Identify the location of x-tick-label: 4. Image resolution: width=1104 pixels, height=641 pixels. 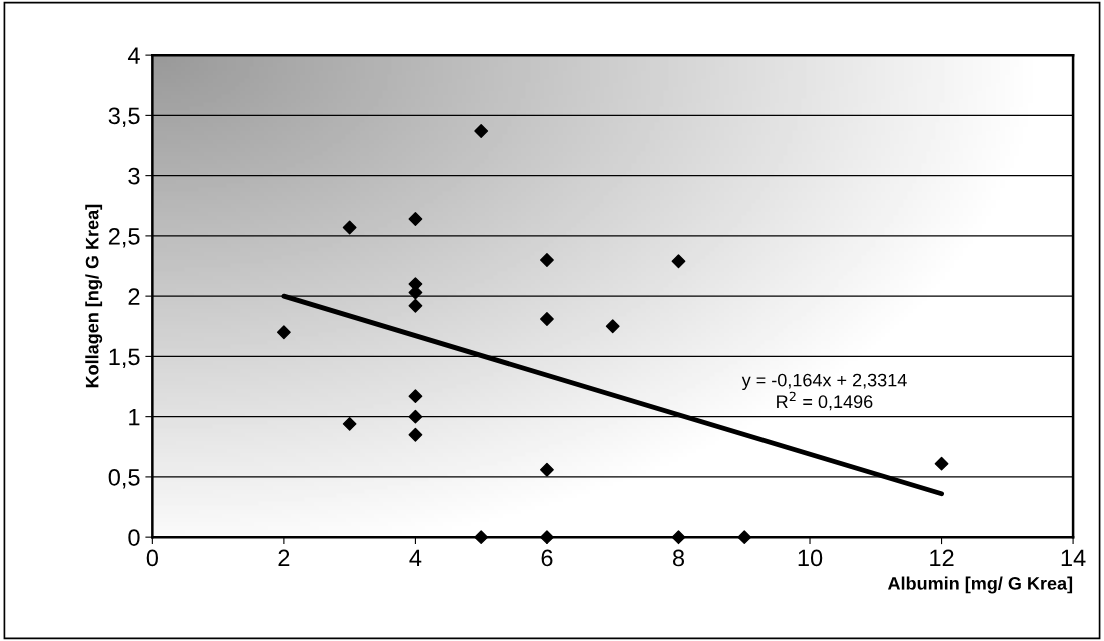
(415, 558).